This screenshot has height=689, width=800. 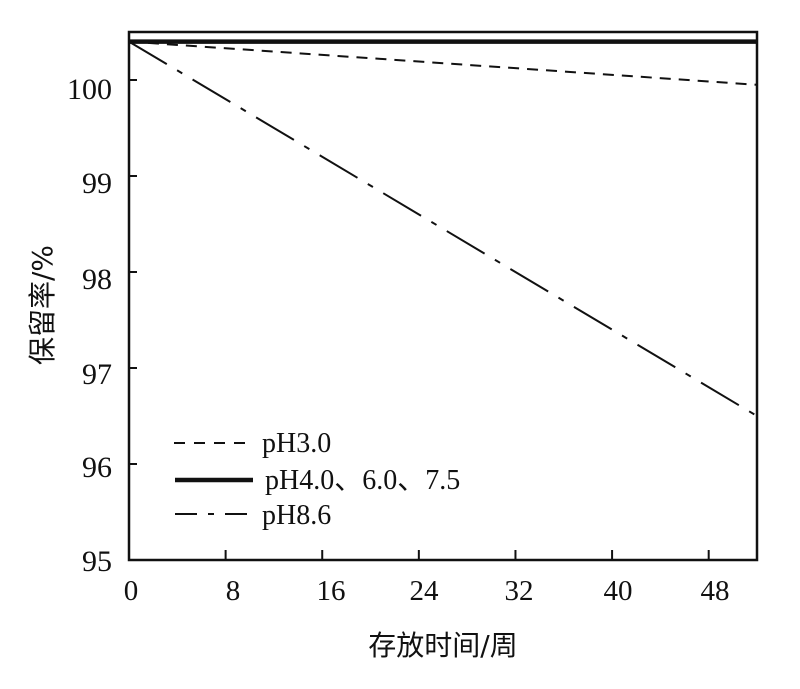 What do you see at coordinates (89, 325) in the screenshot?
I see `y-axis-tick-labels: 100 99 98 97 96 95` at bounding box center [89, 325].